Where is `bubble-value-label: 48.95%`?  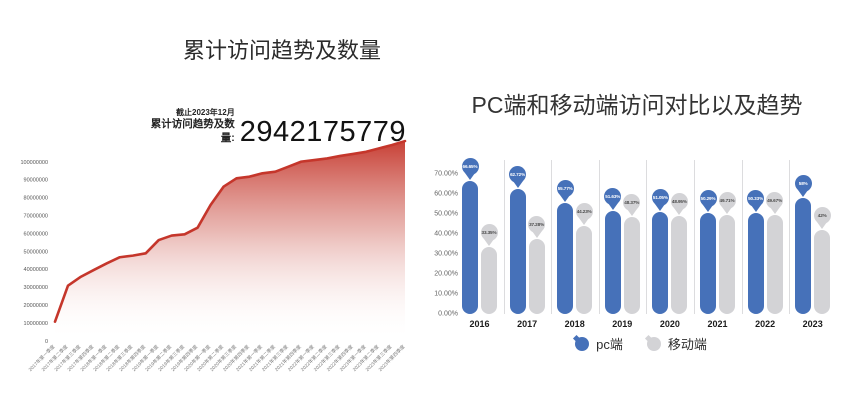
bubble-value-label: 48.95% is located at coordinates (679, 202).